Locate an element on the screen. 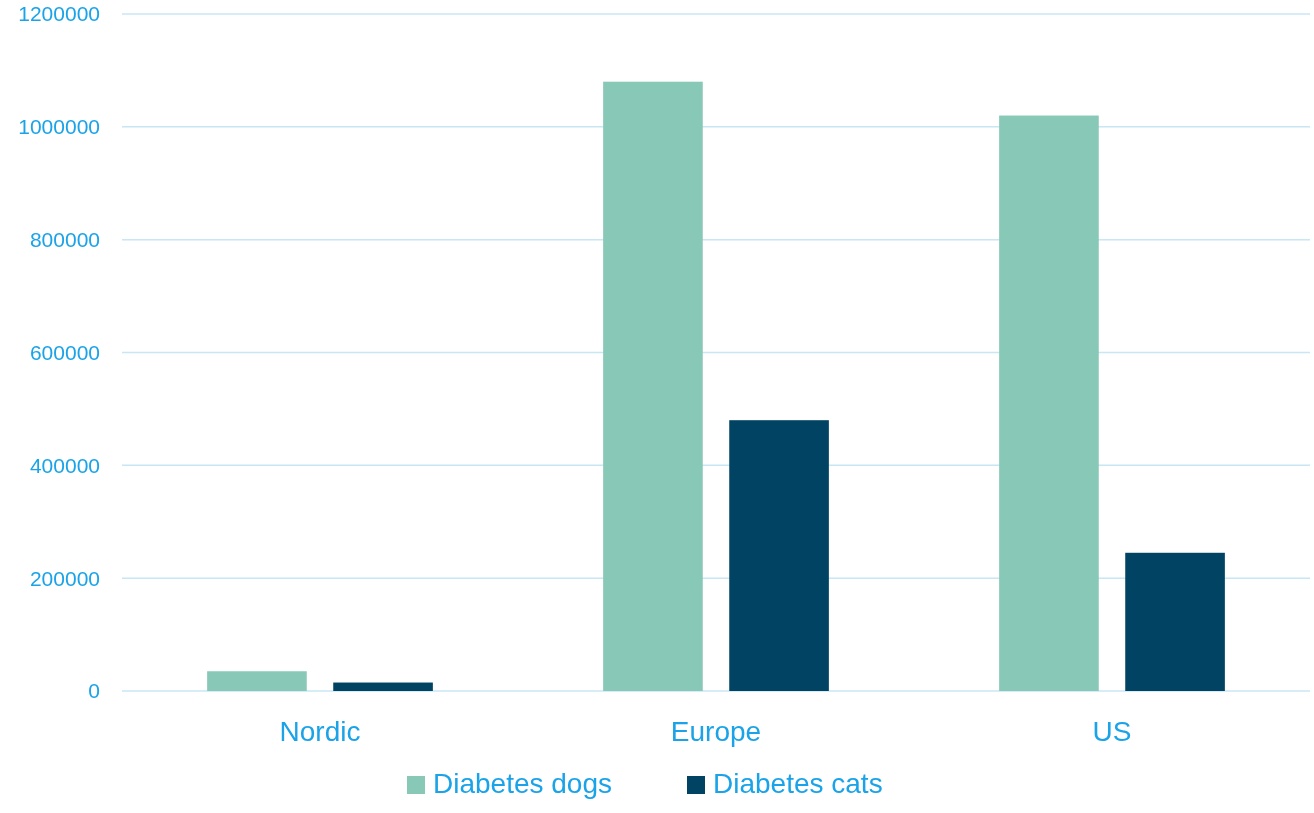  y-tick-label: 200000 is located at coordinates (64, 578).